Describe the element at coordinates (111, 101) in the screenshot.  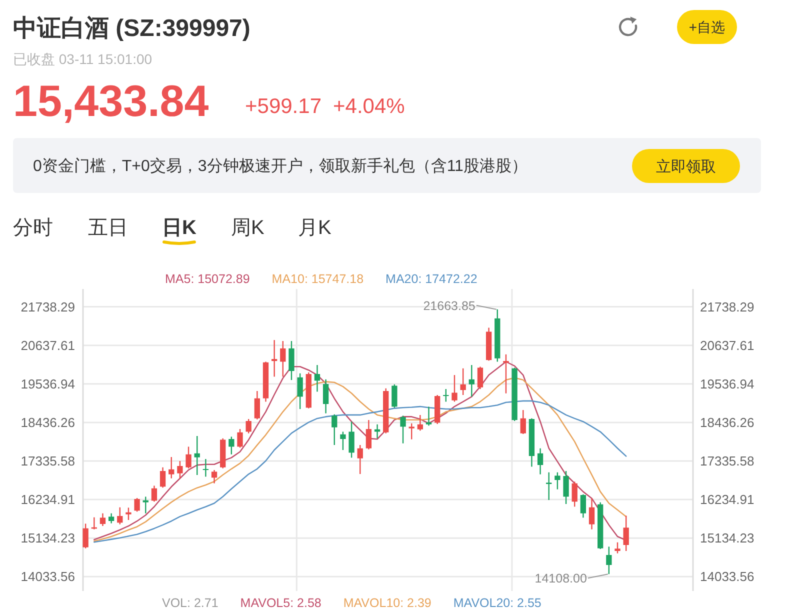
I see `quote-text: 15,433.84` at that location.